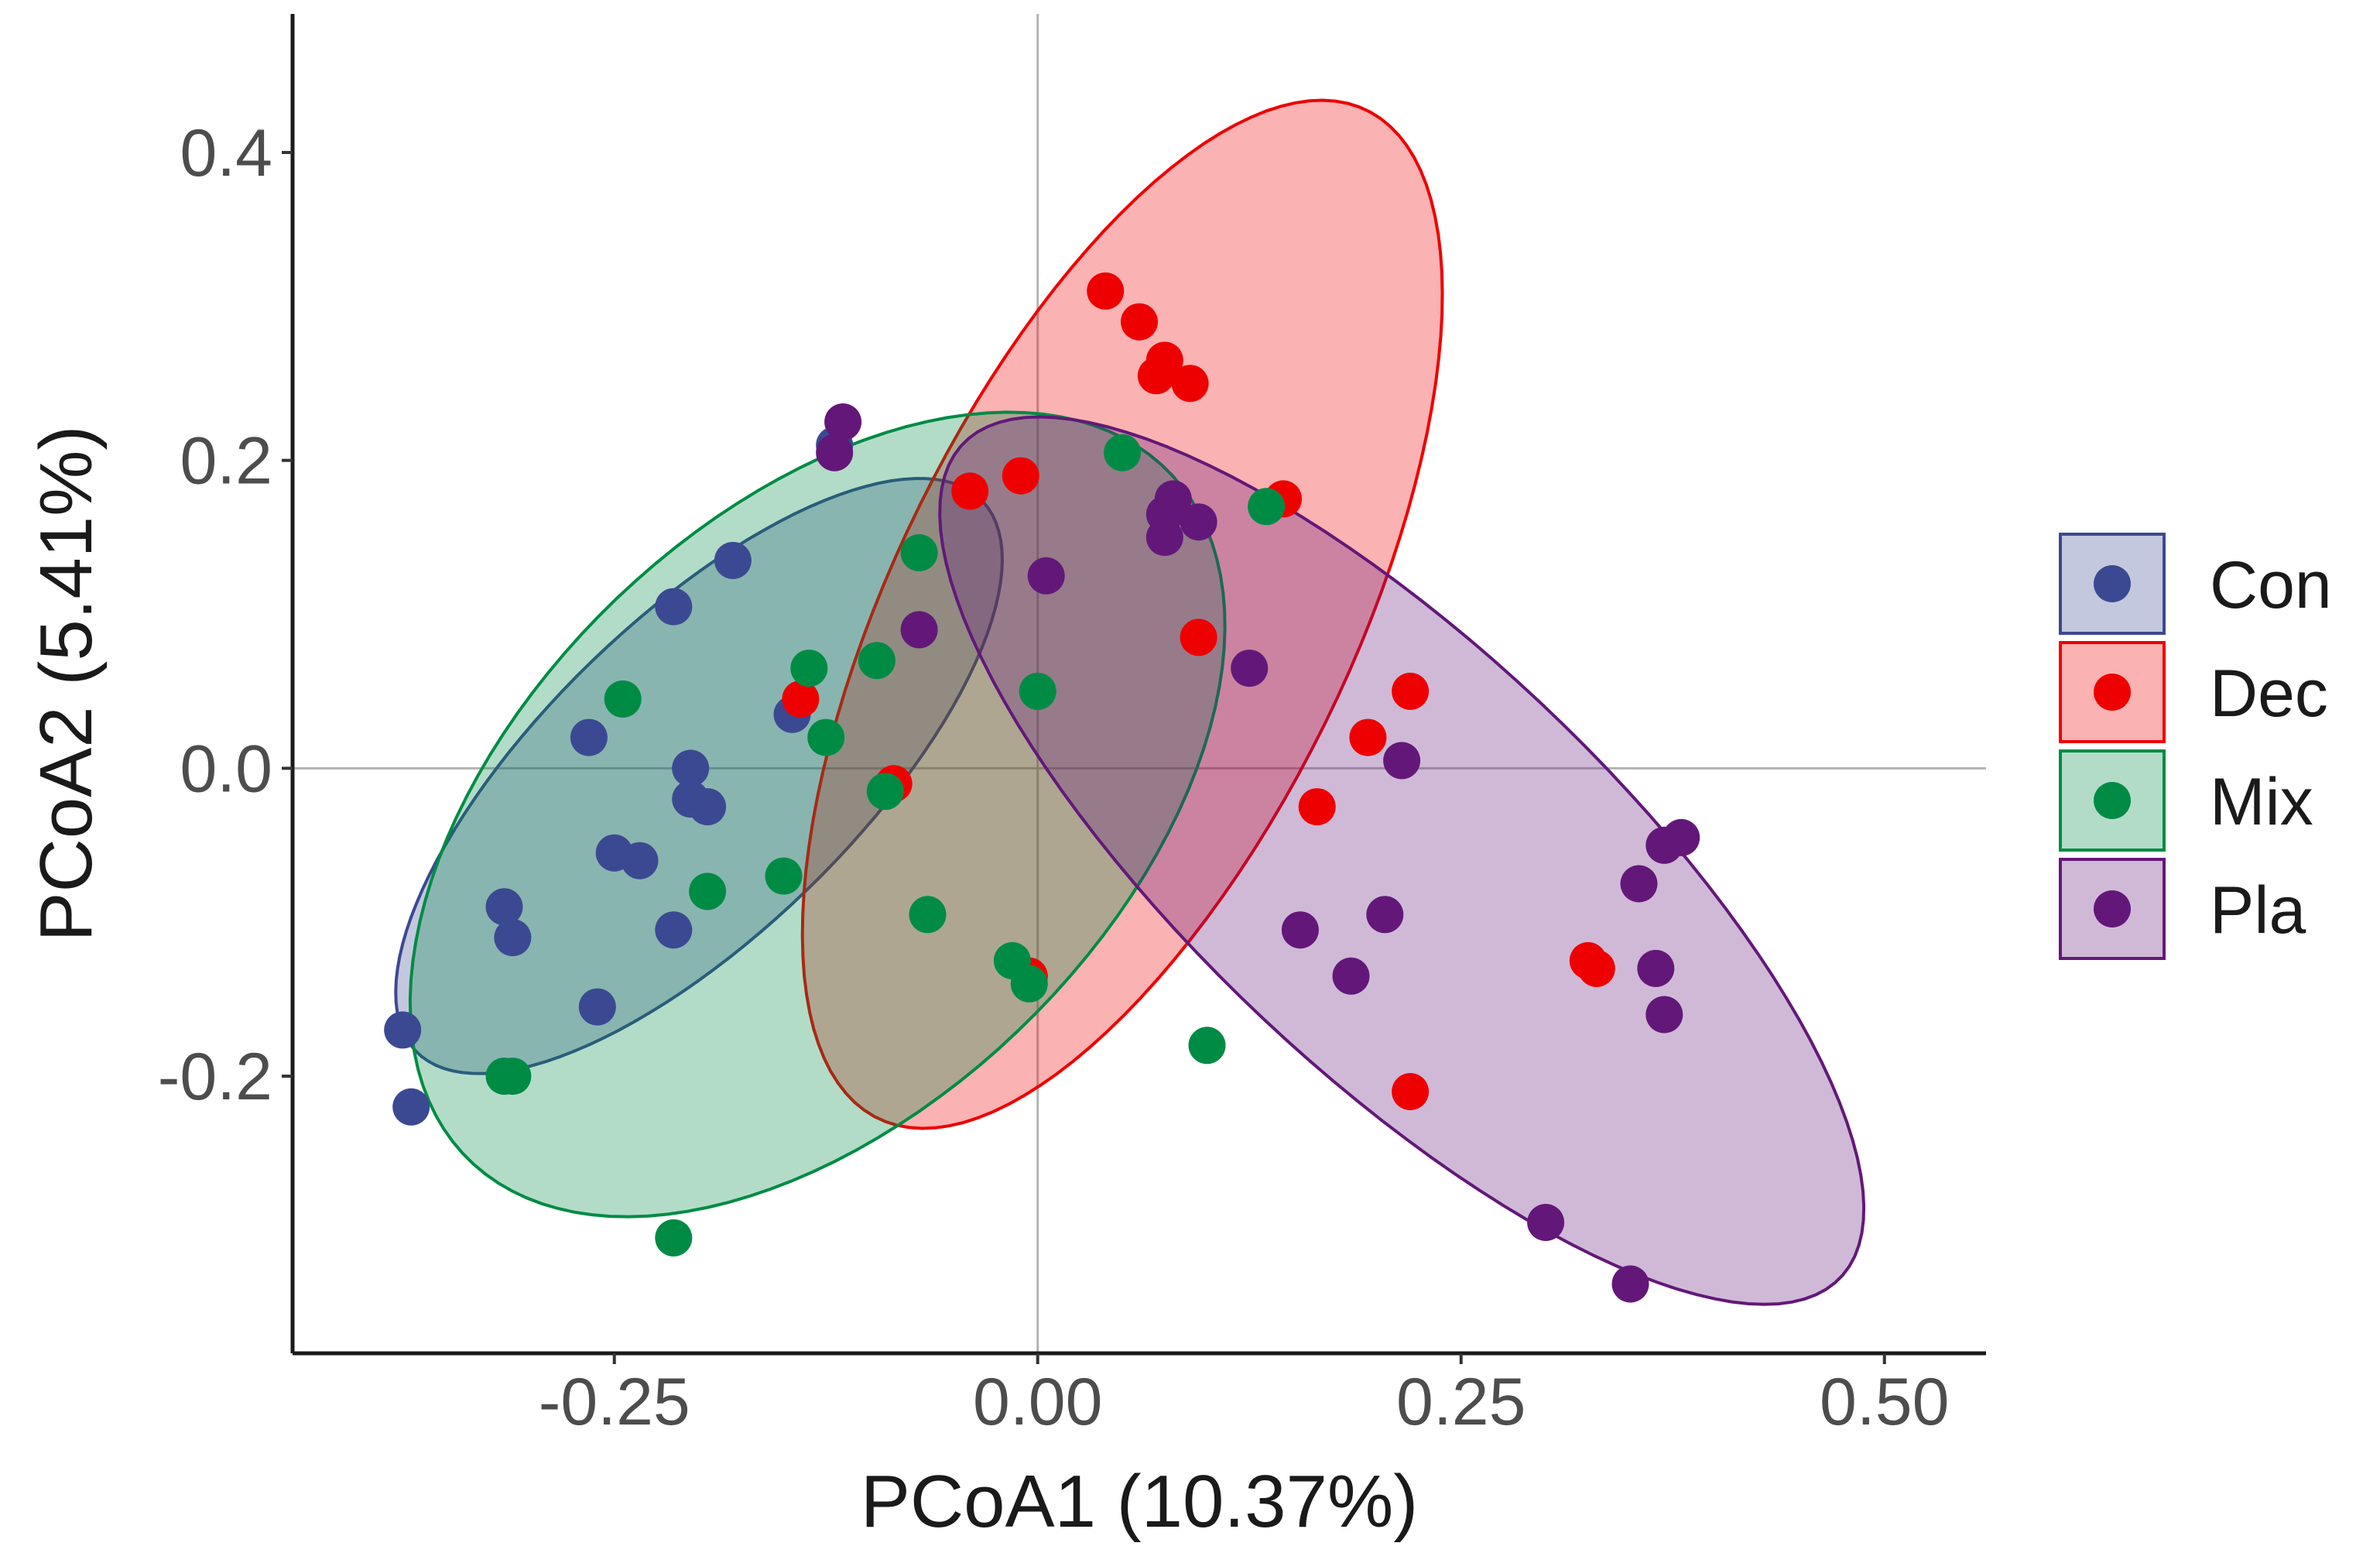 This screenshot has height=1560, width=2380. I want to click on y-axis-ticks: -0.2 0.0 0.2 0.4, so click(226, 615).